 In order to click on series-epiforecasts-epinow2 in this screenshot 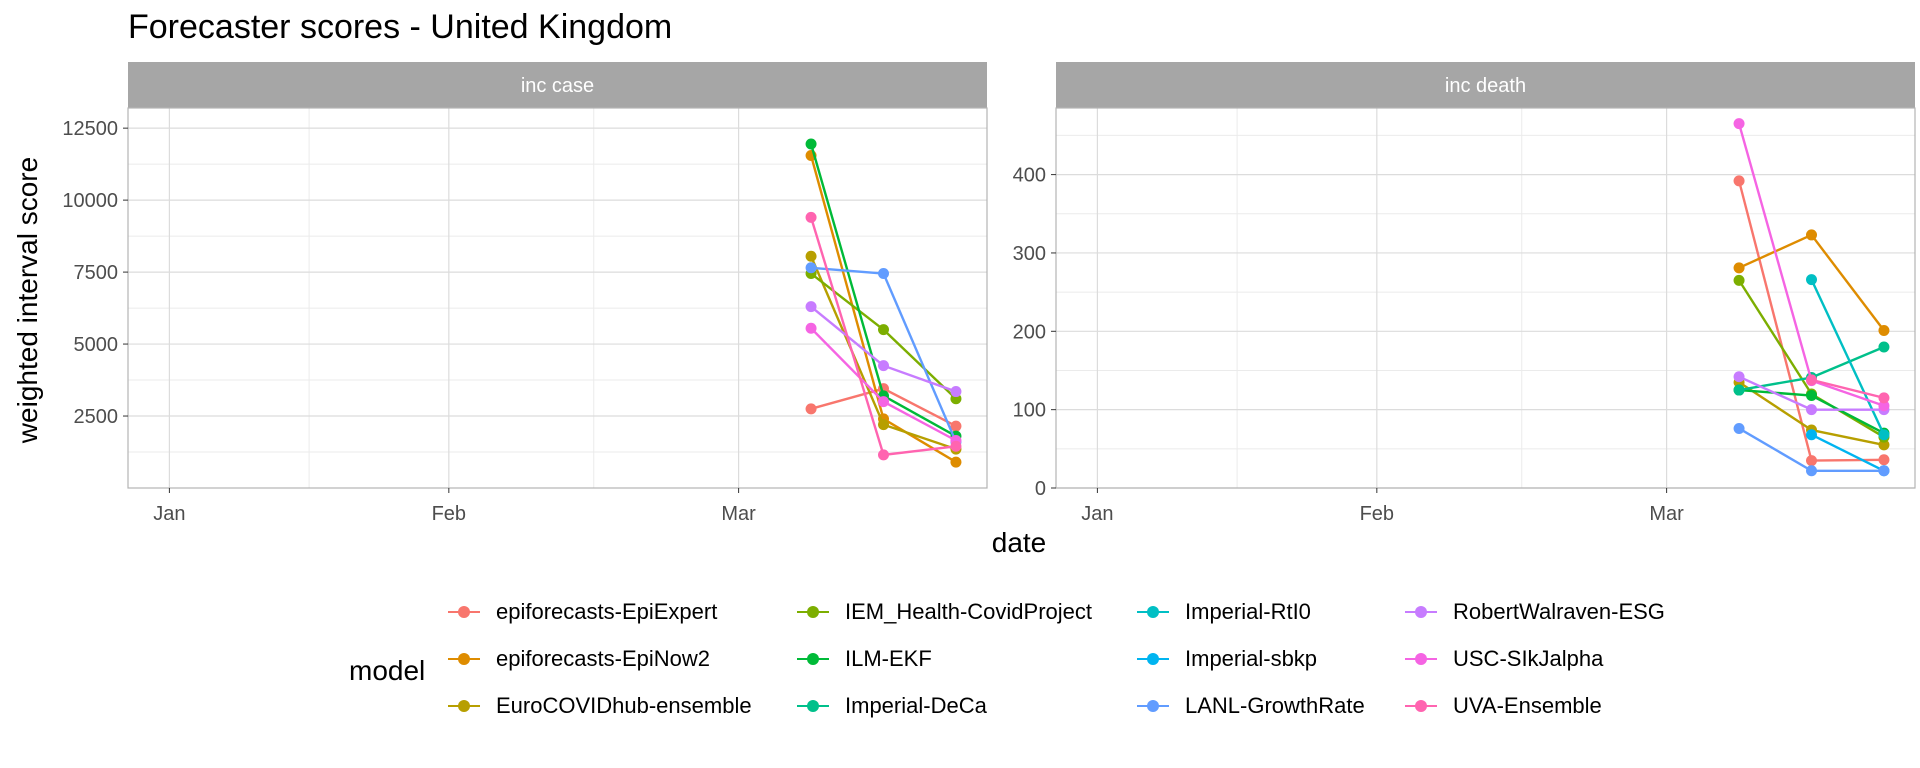, I will do `click(1811, 283)`.